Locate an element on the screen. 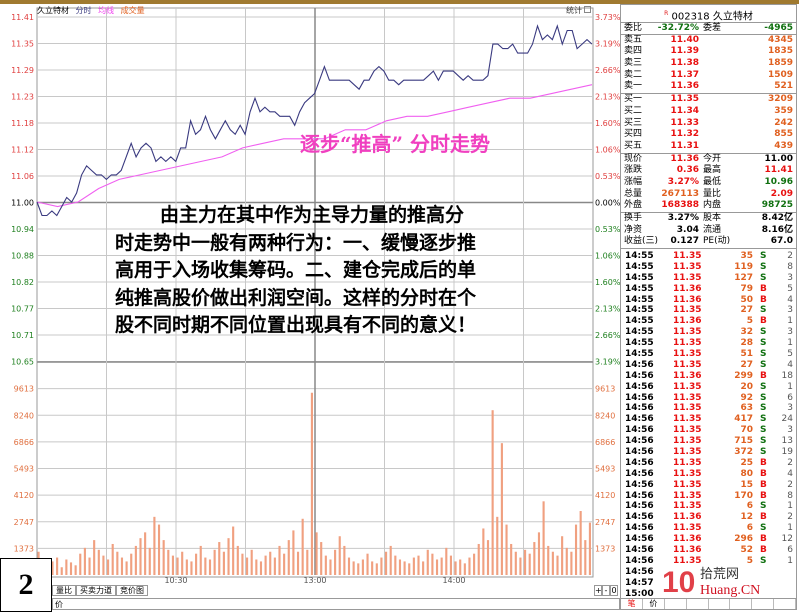 The height and width of the screenshot is (612, 799). zoom-out-button: - is located at coordinates (606, 590).